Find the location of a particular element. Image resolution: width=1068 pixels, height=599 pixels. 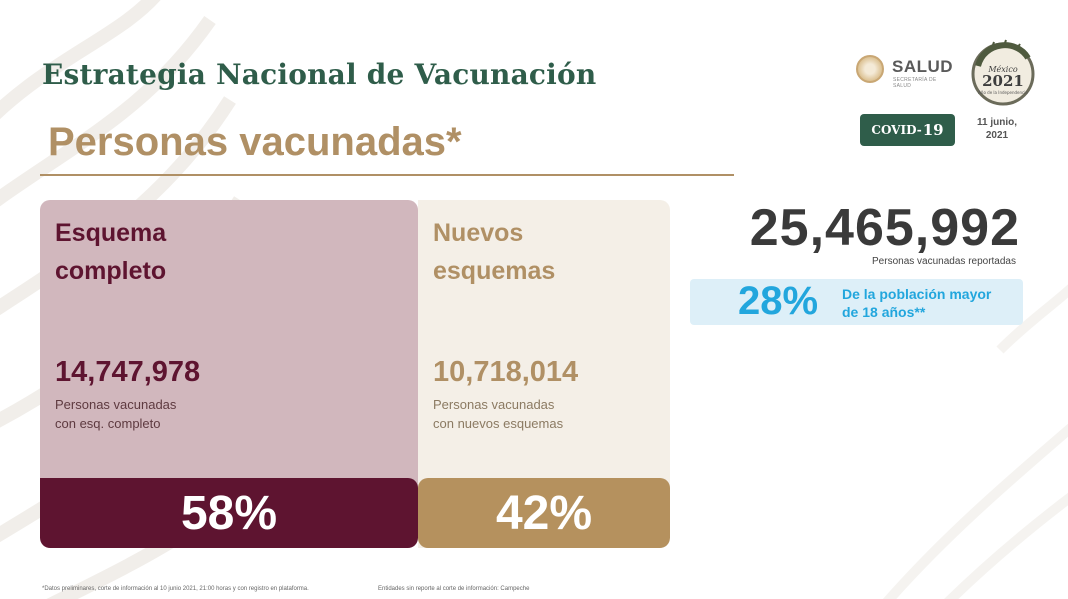

report-date: 11 junio, 2021 is located at coordinates (997, 129).